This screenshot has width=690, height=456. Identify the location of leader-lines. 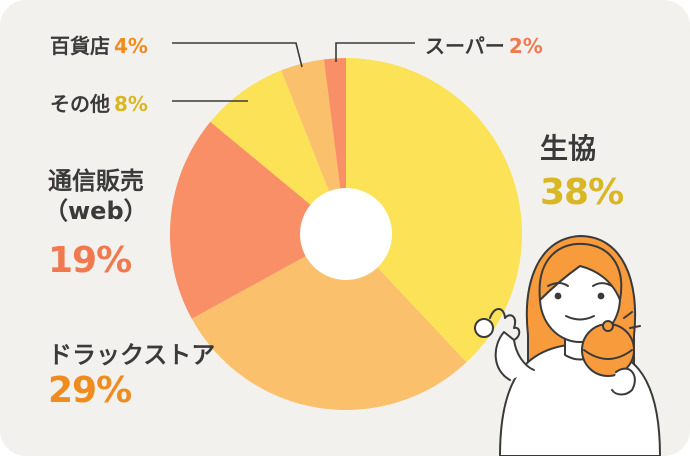
(293, 72).